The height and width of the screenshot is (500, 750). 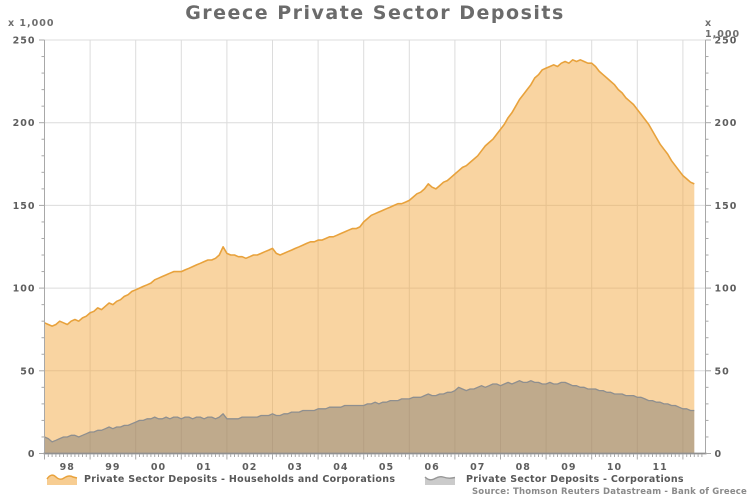 What do you see at coordinates (614, 467) in the screenshot?
I see `x-axis-label: 10` at bounding box center [614, 467].